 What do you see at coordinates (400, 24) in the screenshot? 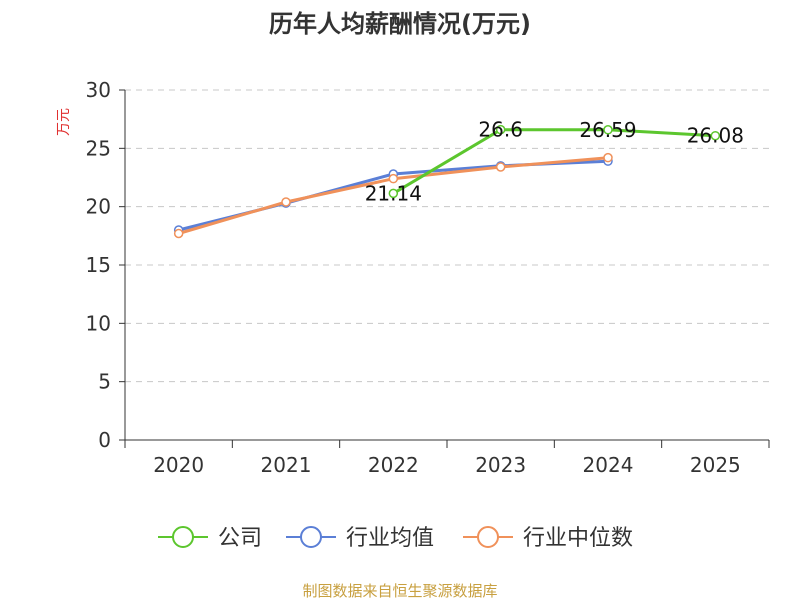
I see `chart-title: 历年人均薪酬情况(万元)` at bounding box center [400, 24].